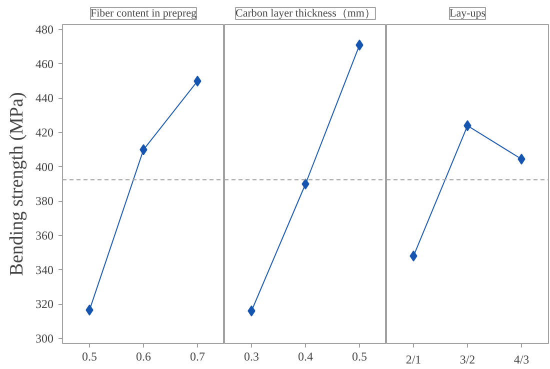  I want to click on y-tick-label: 460, so click(45, 63).